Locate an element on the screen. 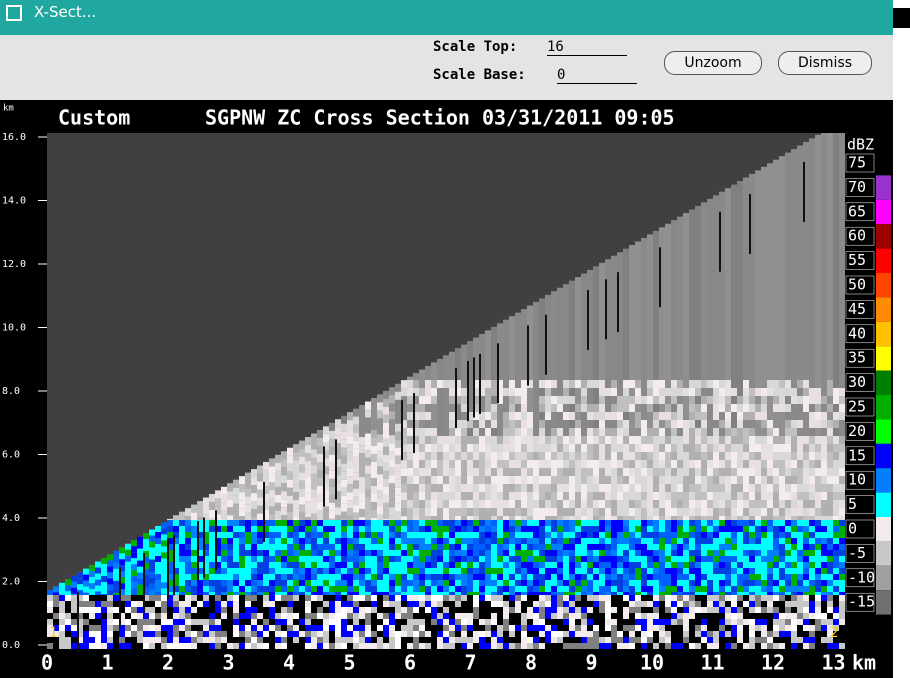 This screenshot has width=910, height=678. colorbar-swatch is located at coordinates (883, 236).